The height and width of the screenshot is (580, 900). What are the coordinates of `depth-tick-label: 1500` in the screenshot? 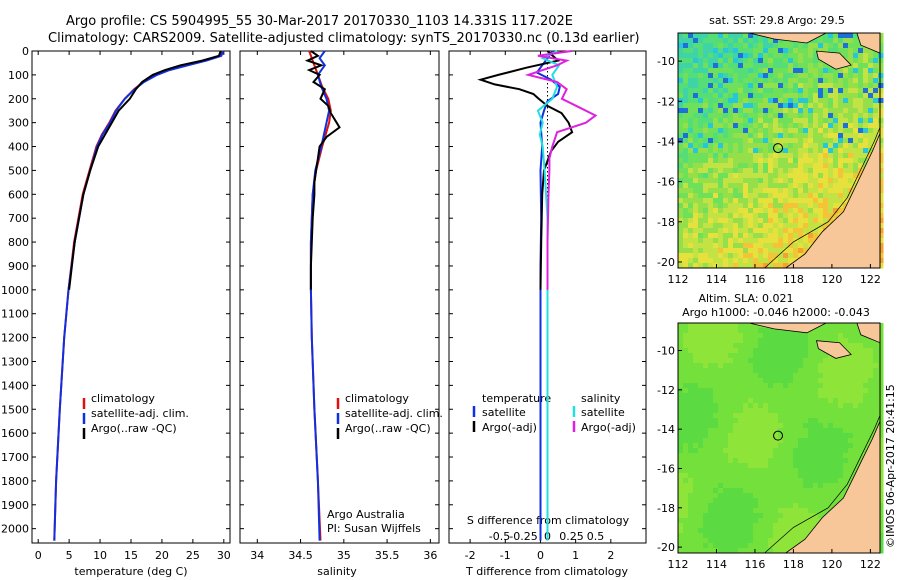 It's located at (15, 409).